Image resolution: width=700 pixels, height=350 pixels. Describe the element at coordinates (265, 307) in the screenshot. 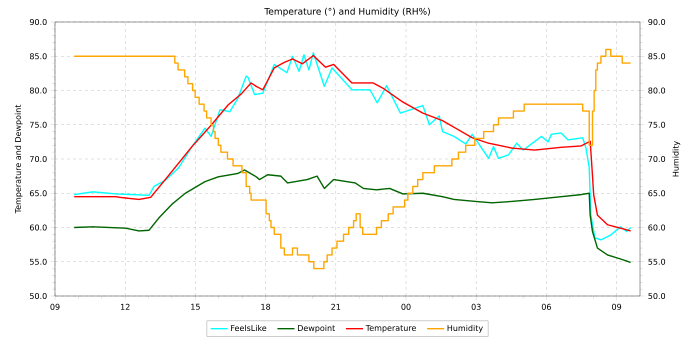

I see `x-tick-label: 18` at that location.